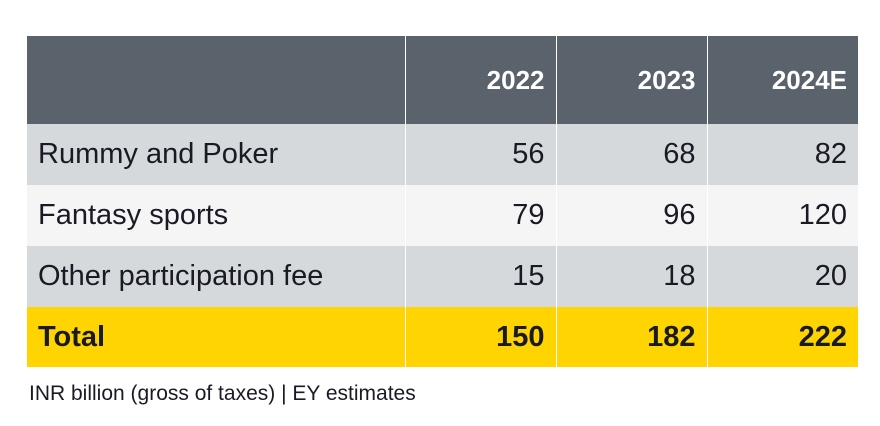 Image resolution: width=880 pixels, height=426 pixels. I want to click on table-cell: 82, so click(782, 154).